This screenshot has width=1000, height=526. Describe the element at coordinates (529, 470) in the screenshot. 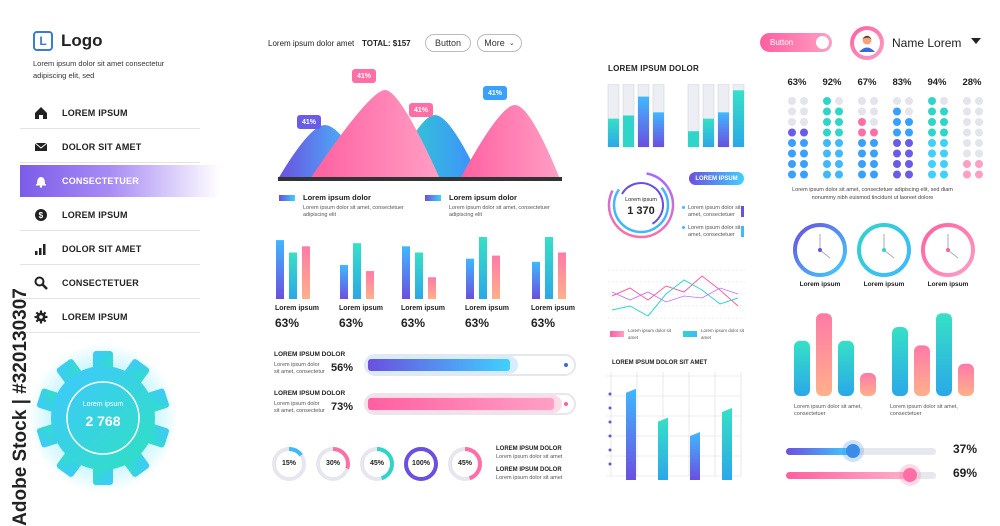

I see `donut-legend-title-2: LOREM IPSUM DOLOR` at that location.